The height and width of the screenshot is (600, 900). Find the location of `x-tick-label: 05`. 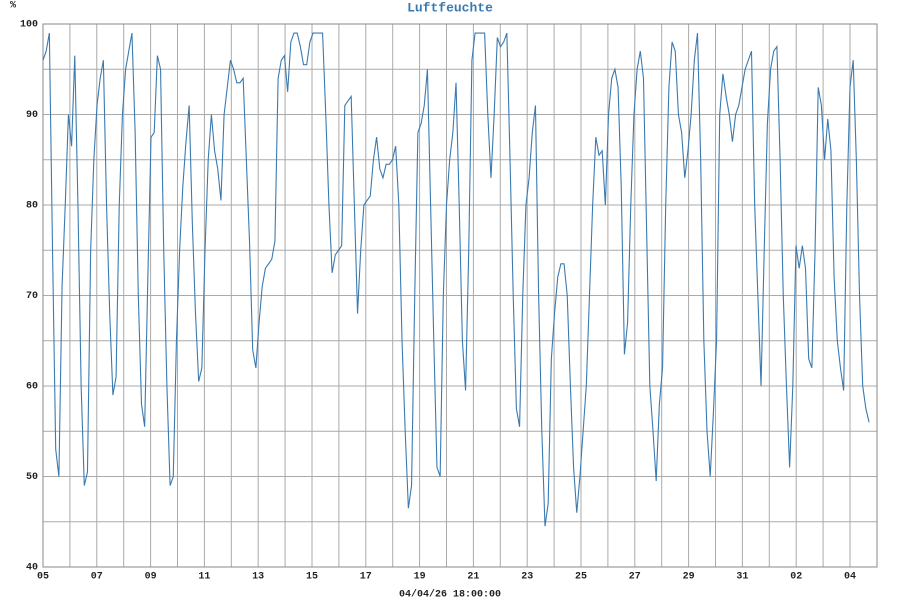

x-tick-label: 05 is located at coordinates (43, 577).